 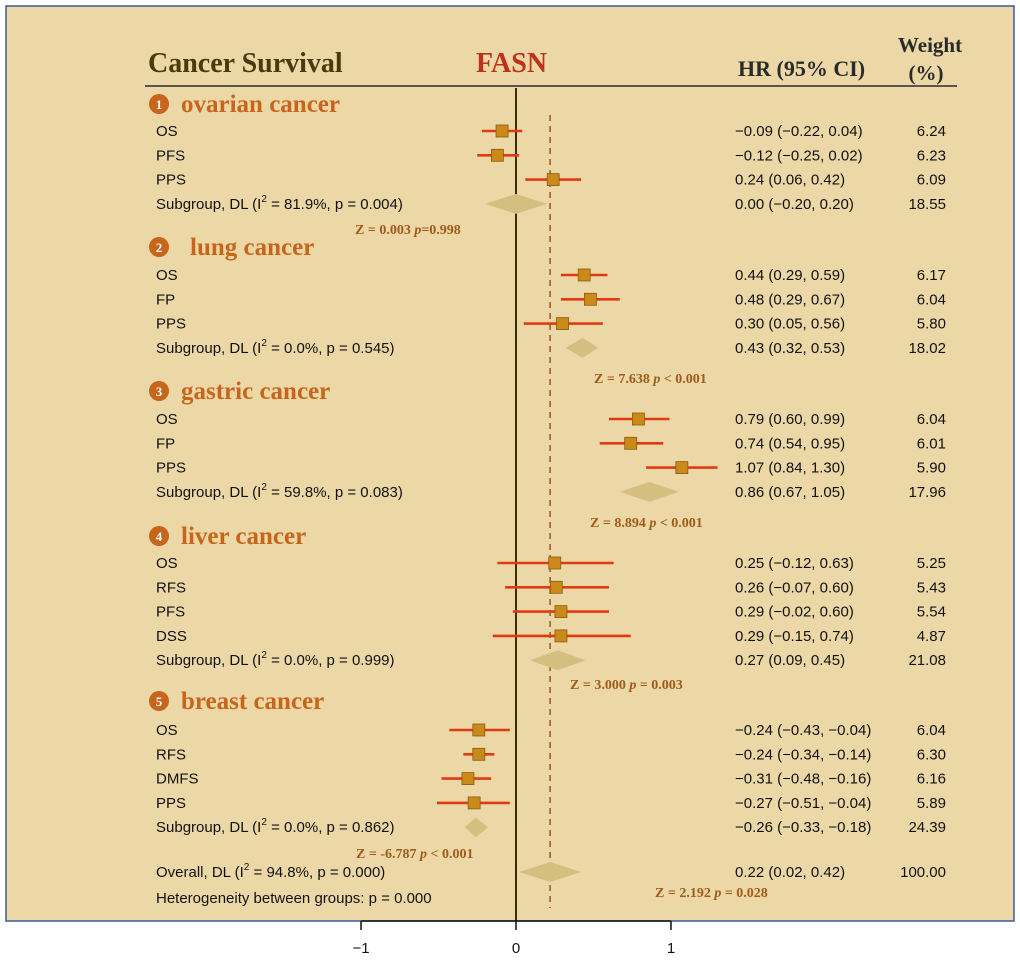 What do you see at coordinates (794, 587) in the screenshot?
I see `ci-text: 0.26 (−0.07, 0.60)` at bounding box center [794, 587].